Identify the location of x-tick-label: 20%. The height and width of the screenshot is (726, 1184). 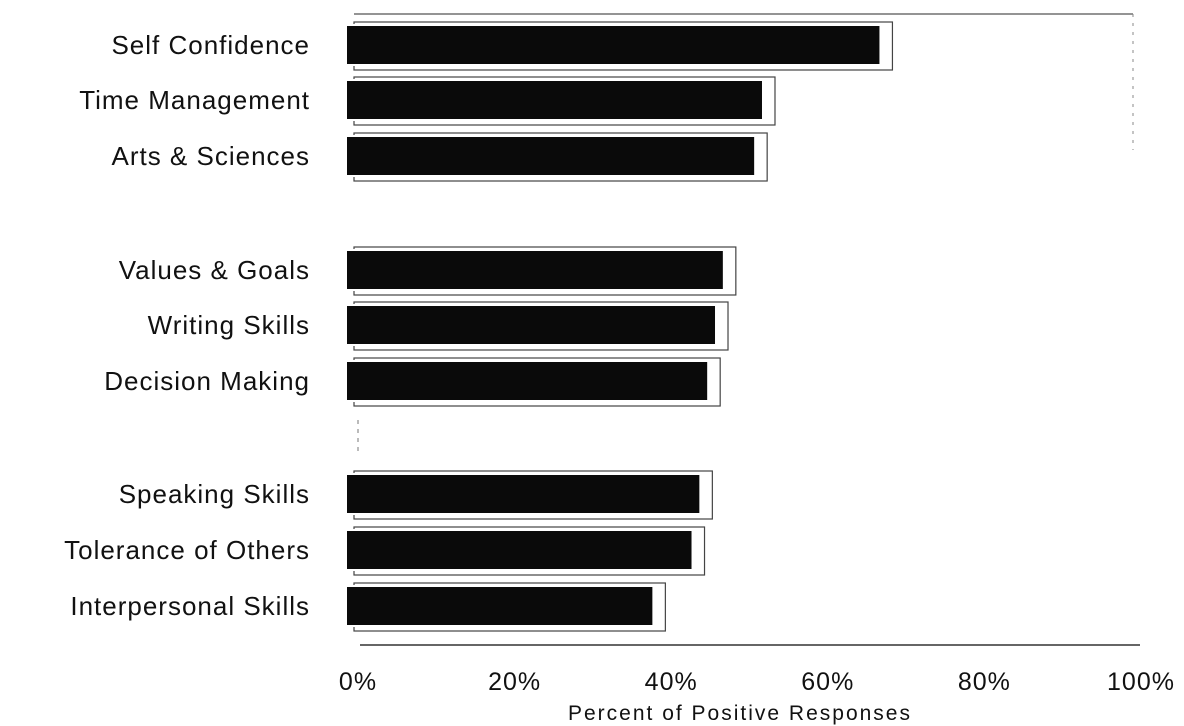
(514, 682).